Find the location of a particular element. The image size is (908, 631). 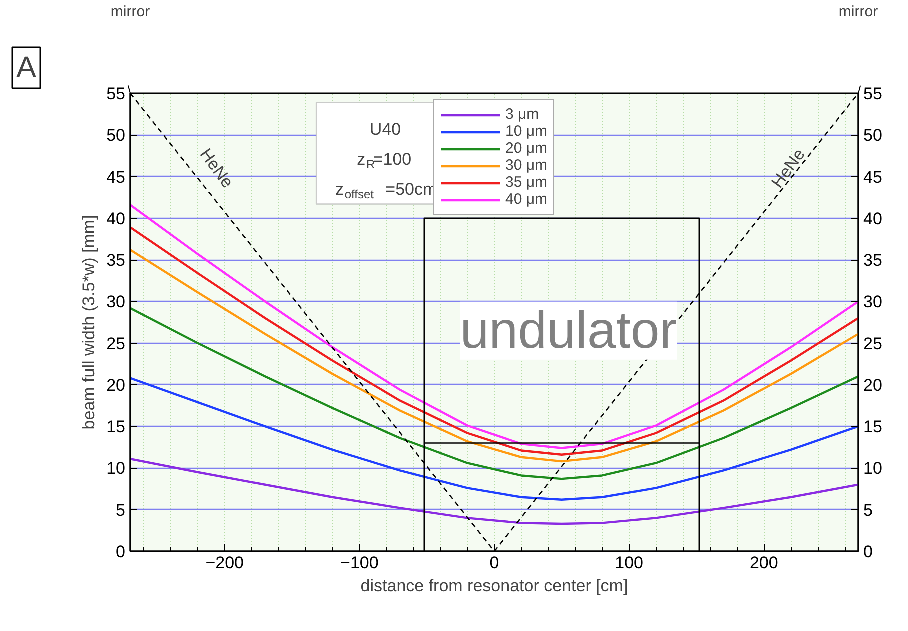

x-tick-label: 100 is located at coordinates (629, 563).